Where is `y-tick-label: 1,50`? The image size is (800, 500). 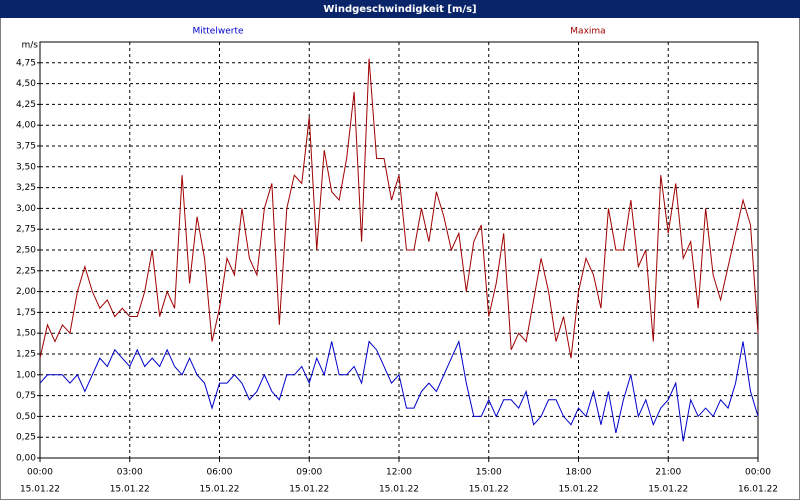
y-tick-label: 1,50 is located at coordinates (26, 334).